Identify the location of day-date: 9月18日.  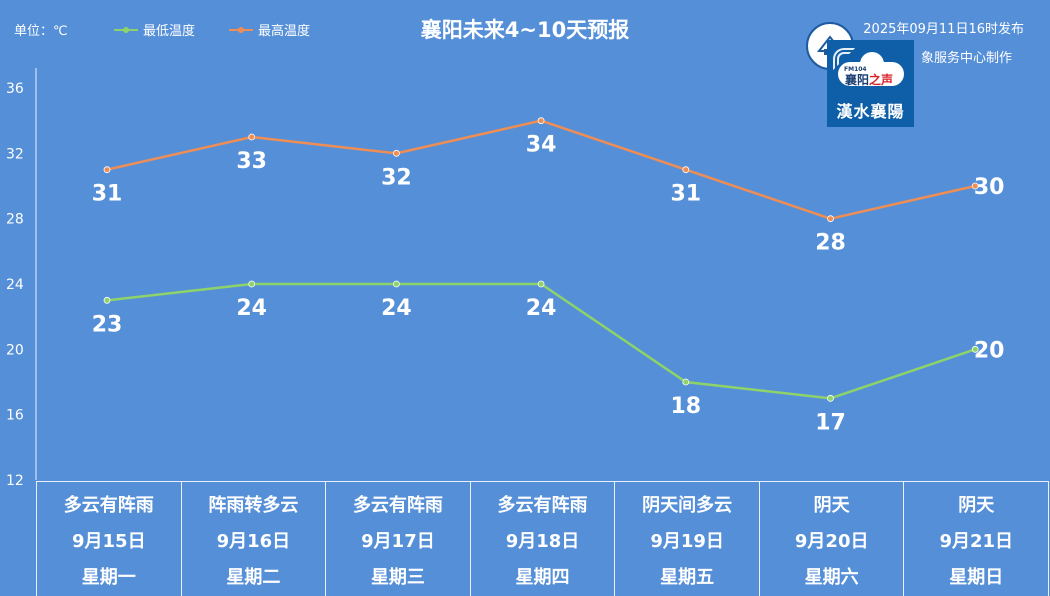
(542, 541).